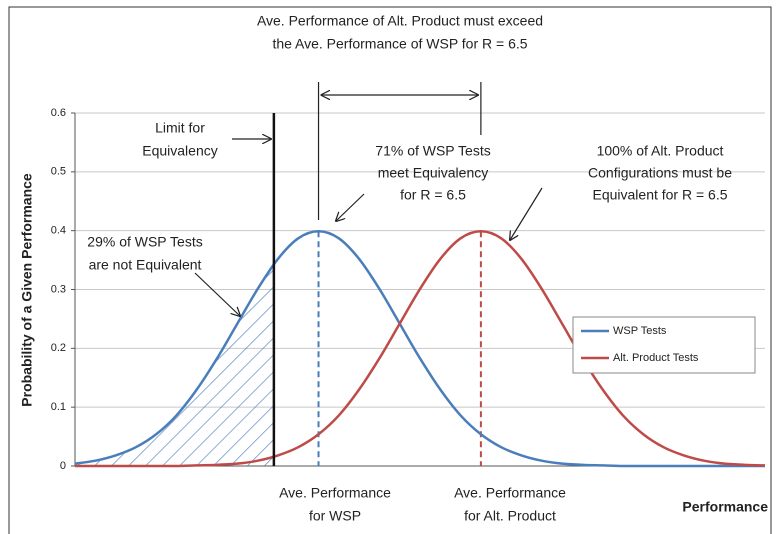 This screenshot has width=776, height=534. Describe the element at coordinates (58, 348) in the screenshot. I see `y-tick-label: 0.2` at that location.